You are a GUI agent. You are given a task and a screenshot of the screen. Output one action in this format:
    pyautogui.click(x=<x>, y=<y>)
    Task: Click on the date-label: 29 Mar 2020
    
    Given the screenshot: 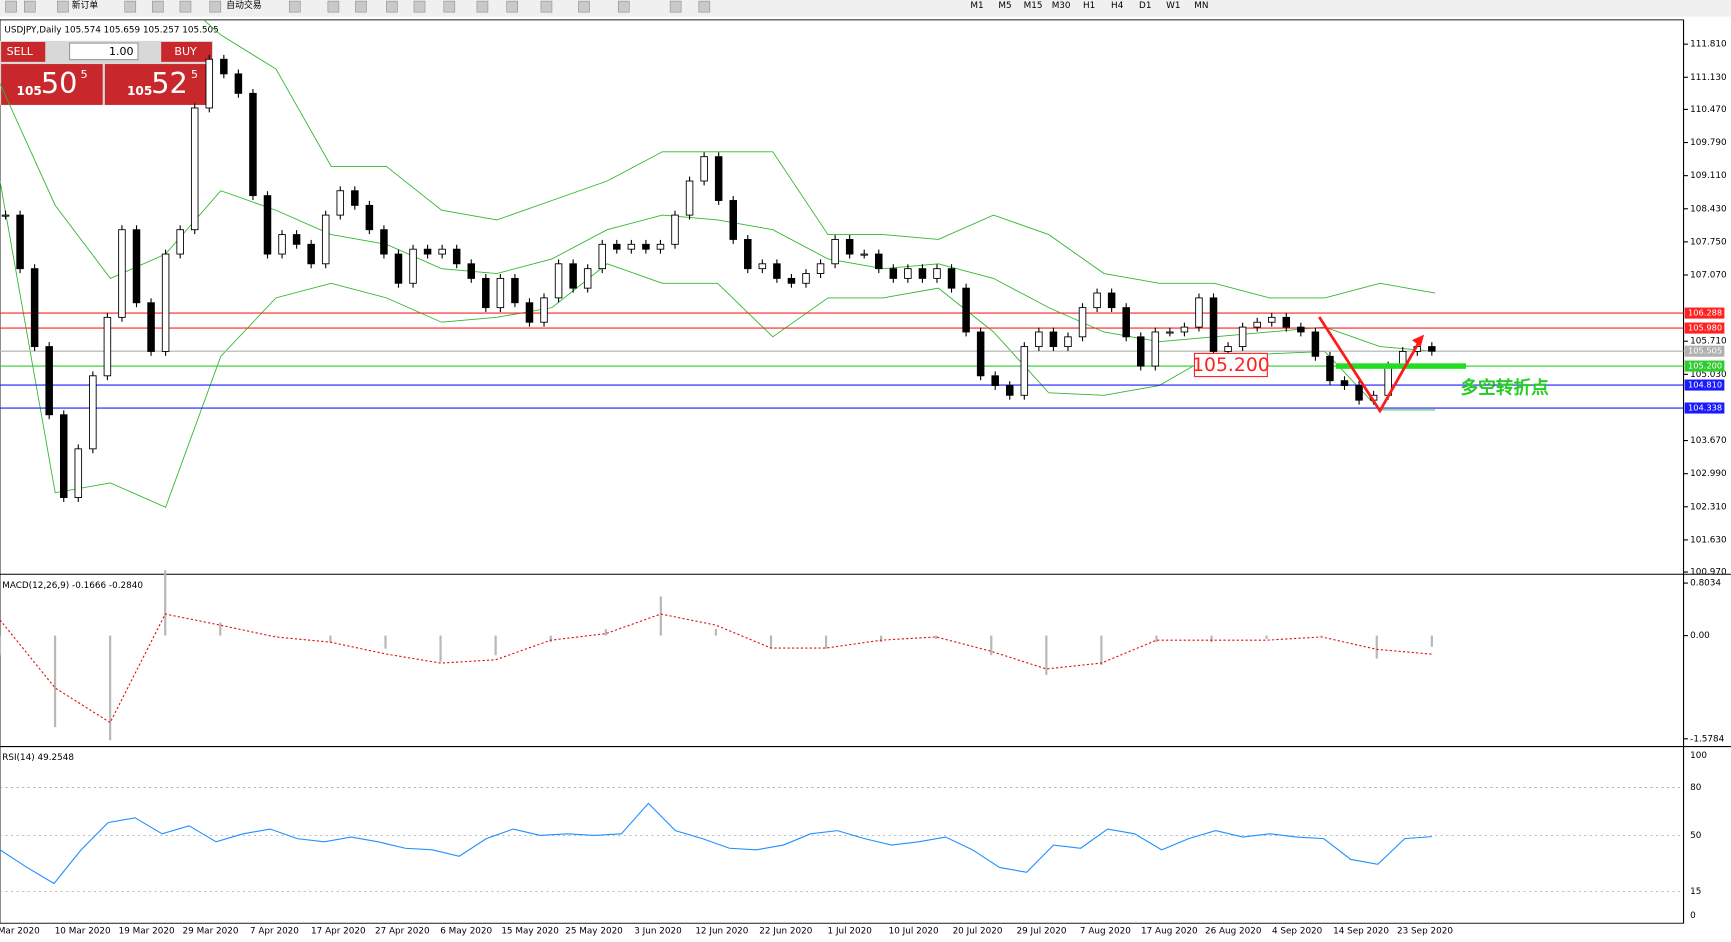 What is the action you would take?
    pyautogui.click(x=211, y=931)
    